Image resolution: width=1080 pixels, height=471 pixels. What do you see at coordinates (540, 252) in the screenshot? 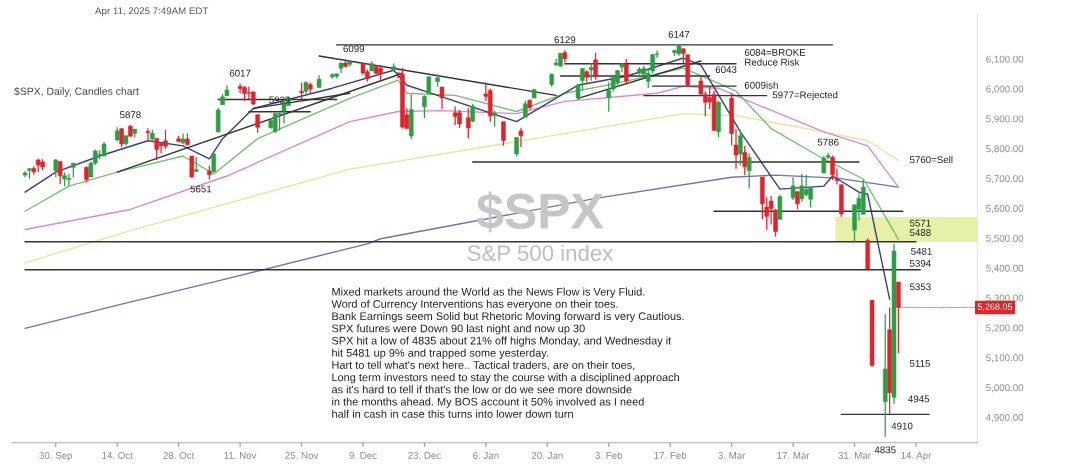
I see `text: S&P 500 index` at bounding box center [540, 252].